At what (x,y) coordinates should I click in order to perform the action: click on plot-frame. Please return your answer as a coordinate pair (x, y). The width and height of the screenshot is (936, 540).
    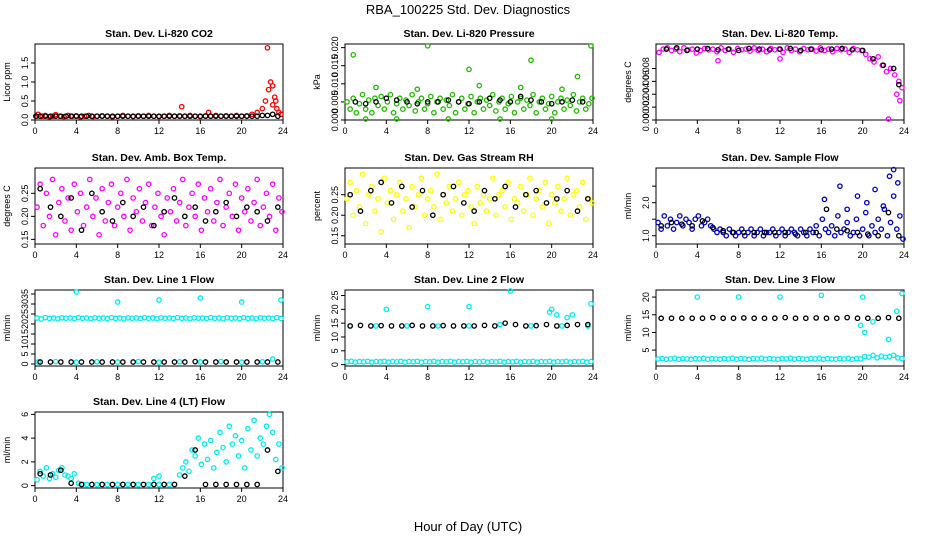
    Looking at the image, I should click on (159, 328).